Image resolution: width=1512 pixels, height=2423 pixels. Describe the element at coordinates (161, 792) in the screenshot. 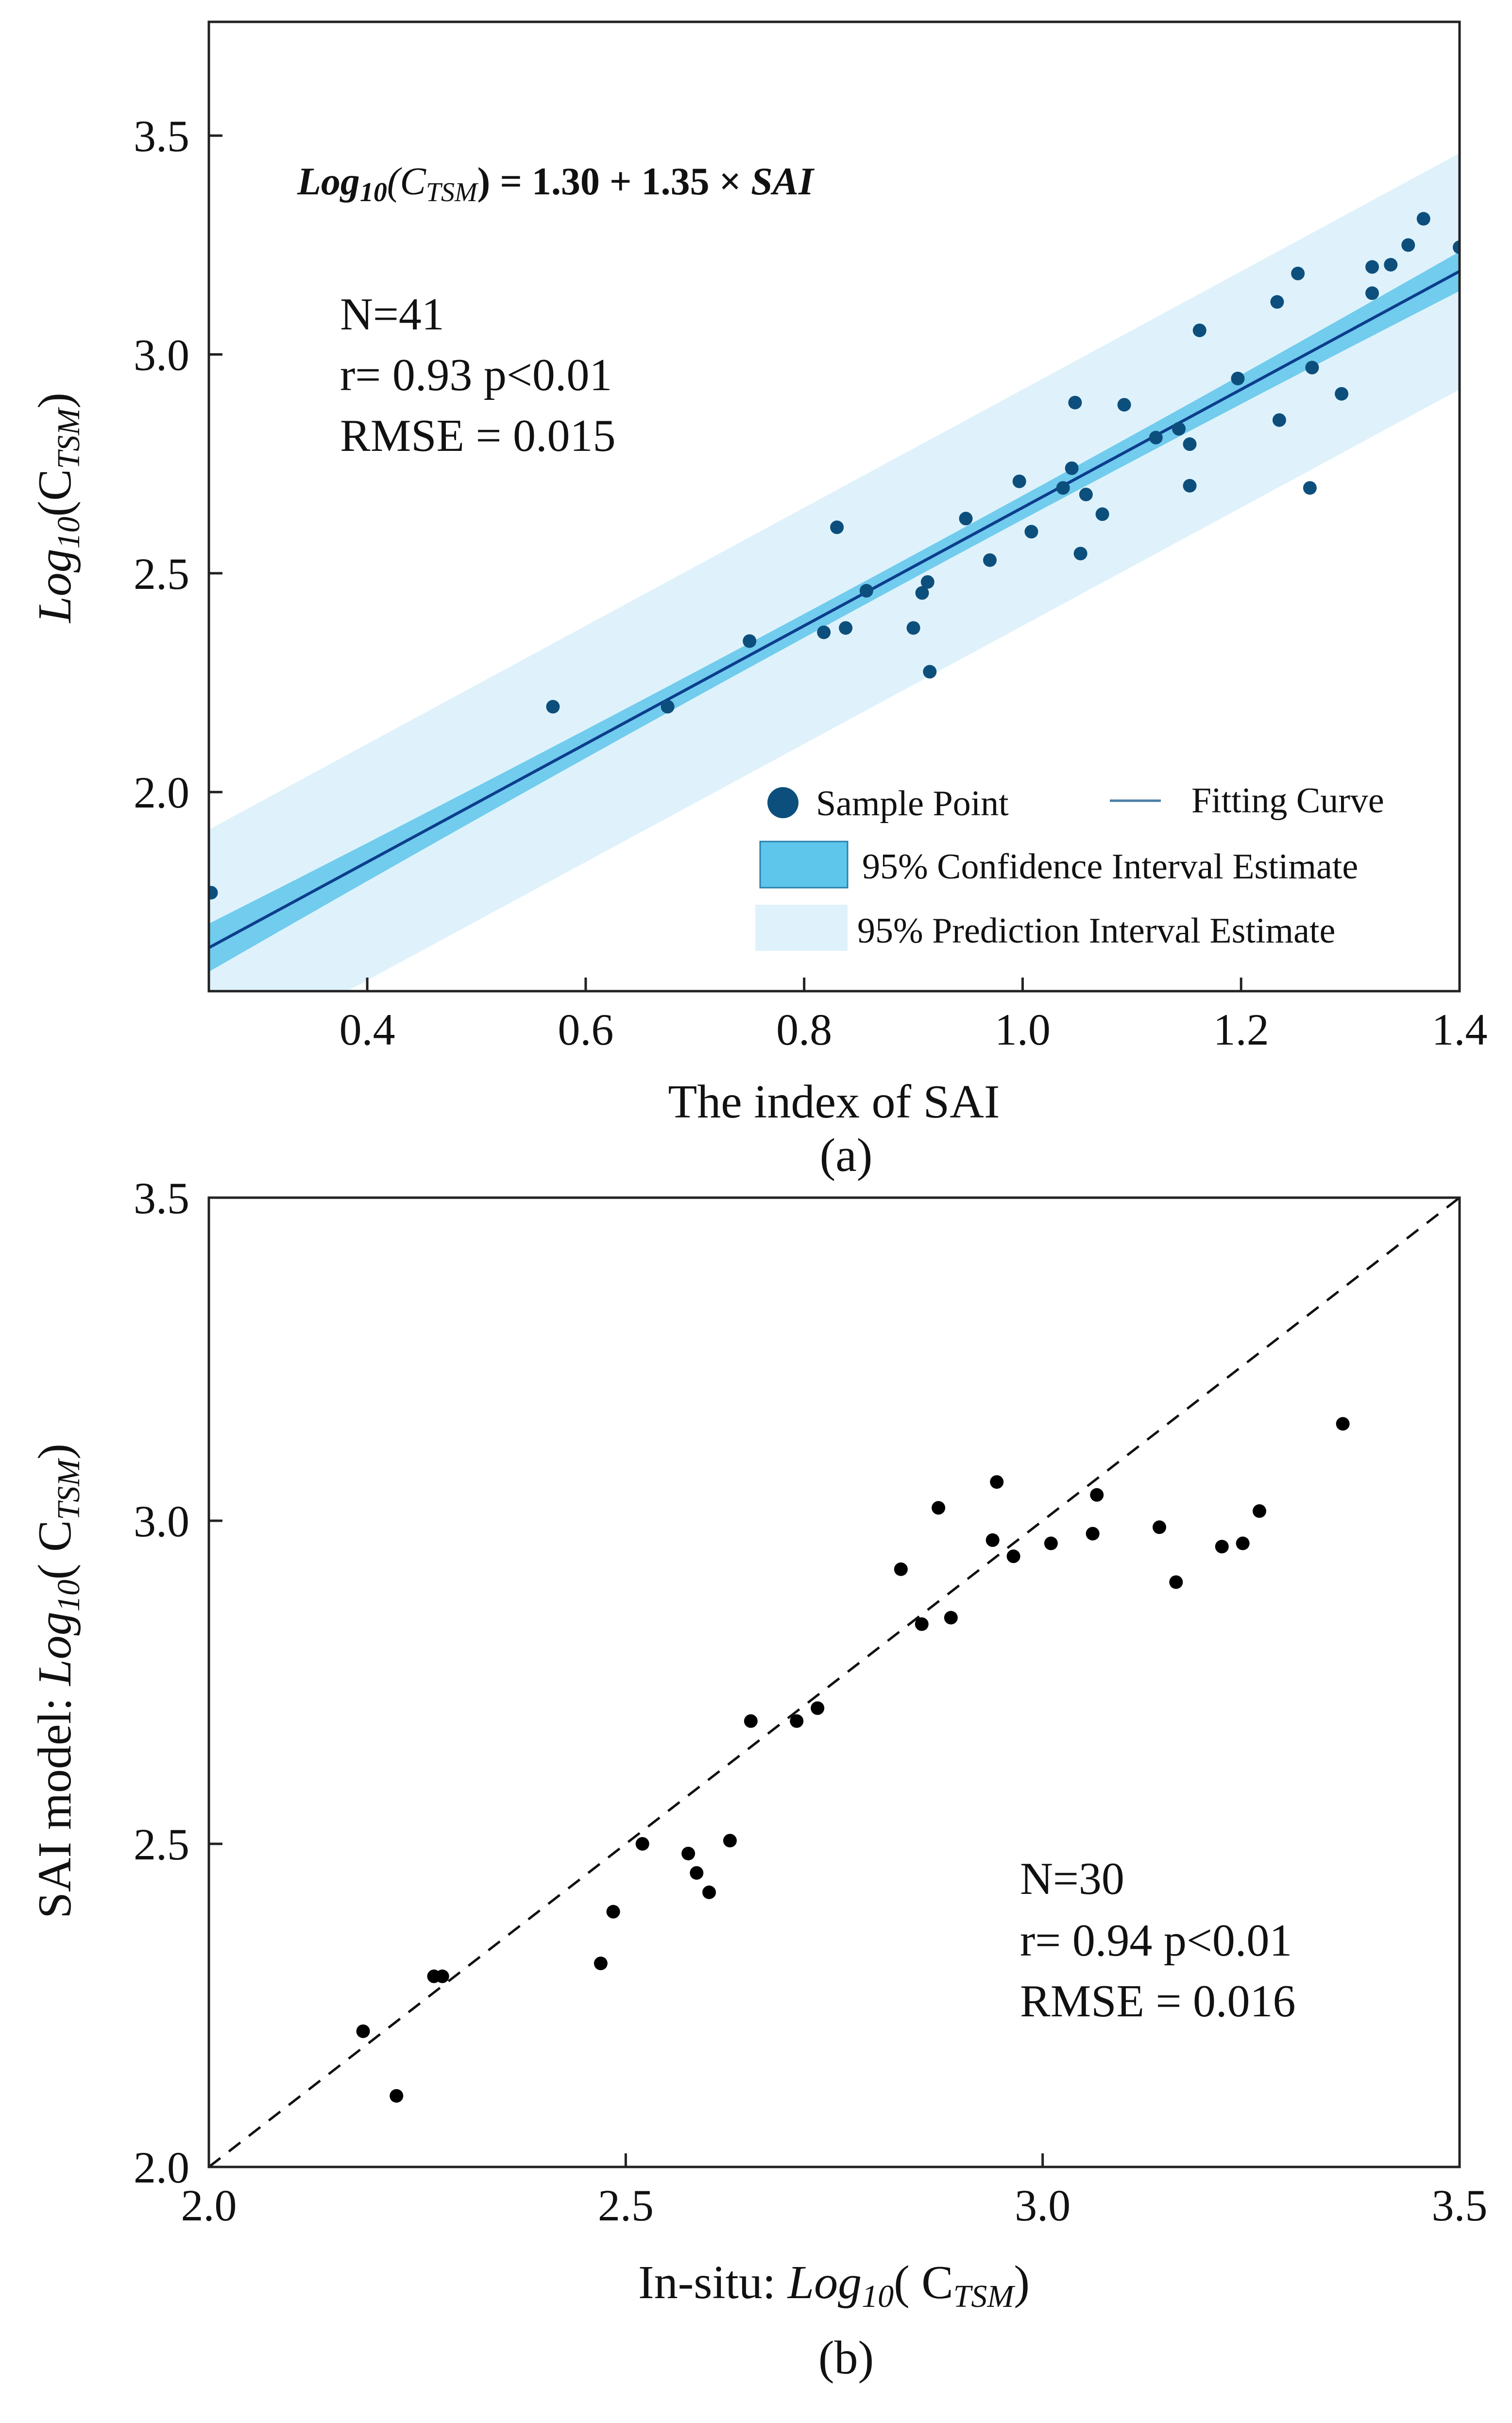

I see `a-y-tick-label: 2.0` at that location.